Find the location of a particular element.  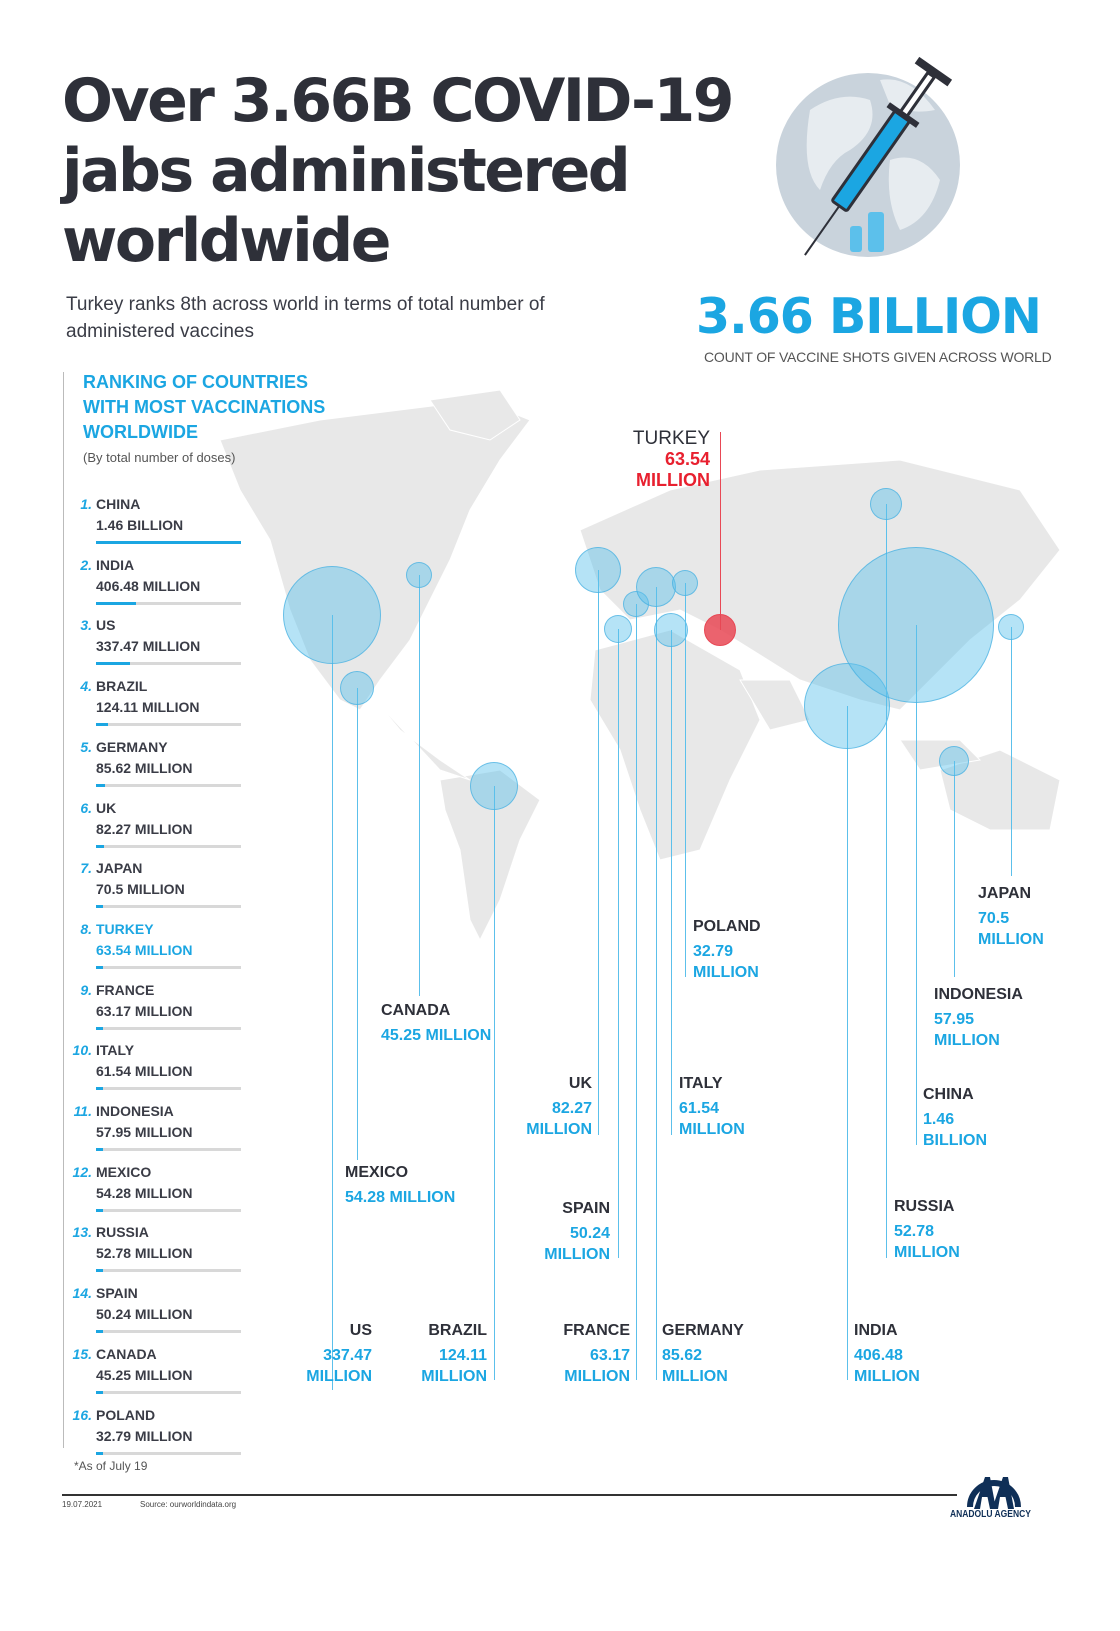

mexico-bubble is located at coordinates (357, 688).